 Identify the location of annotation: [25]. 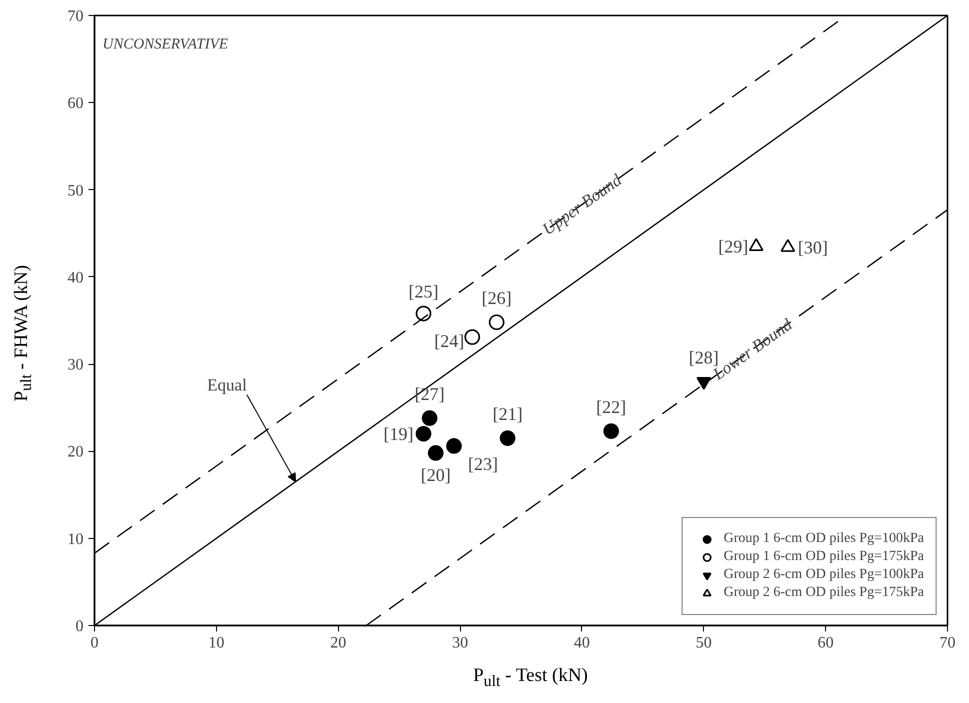
(423, 292).